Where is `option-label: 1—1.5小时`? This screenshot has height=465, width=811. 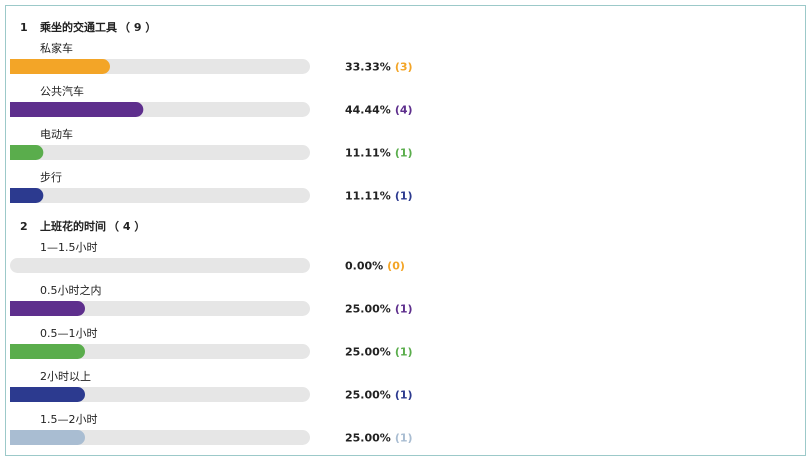
option-label: 1—1.5小时 is located at coordinates (69, 247).